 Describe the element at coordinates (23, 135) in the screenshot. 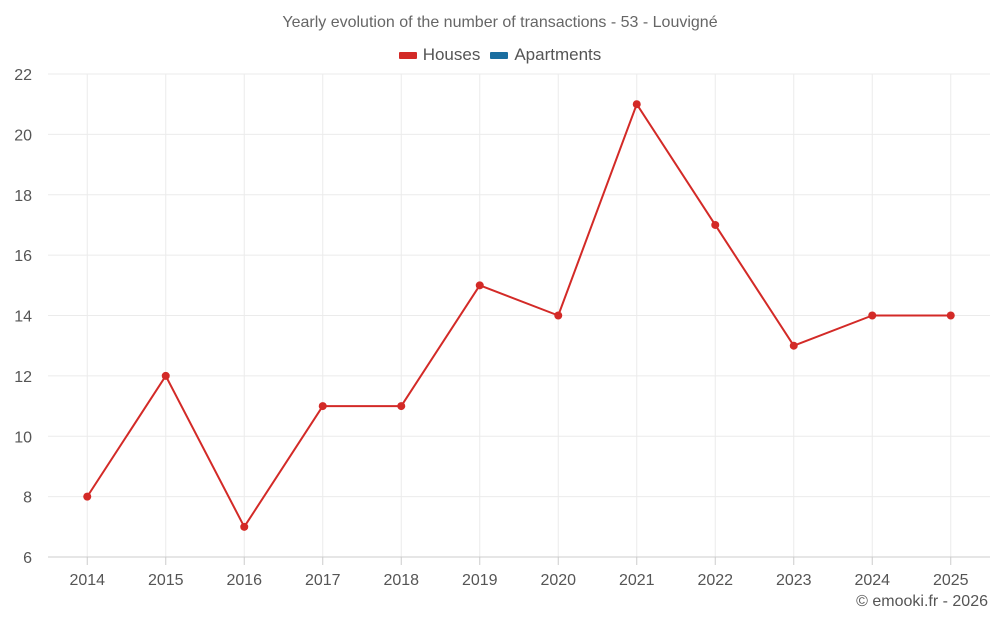

I see `y-tick-label: 20` at that location.